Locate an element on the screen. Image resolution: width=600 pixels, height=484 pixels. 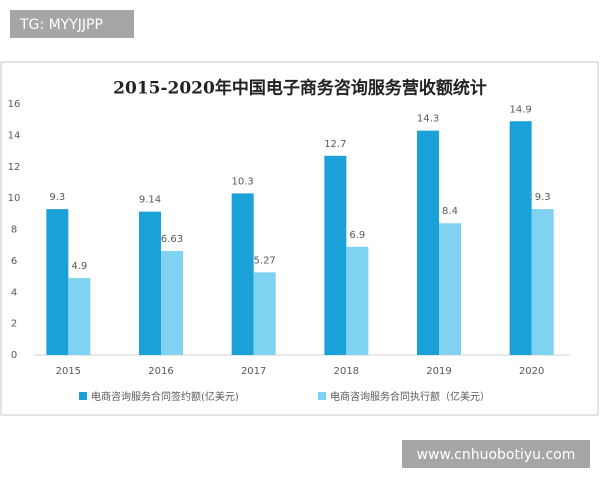
x-tick-label: 2019 is located at coordinates (438, 371).